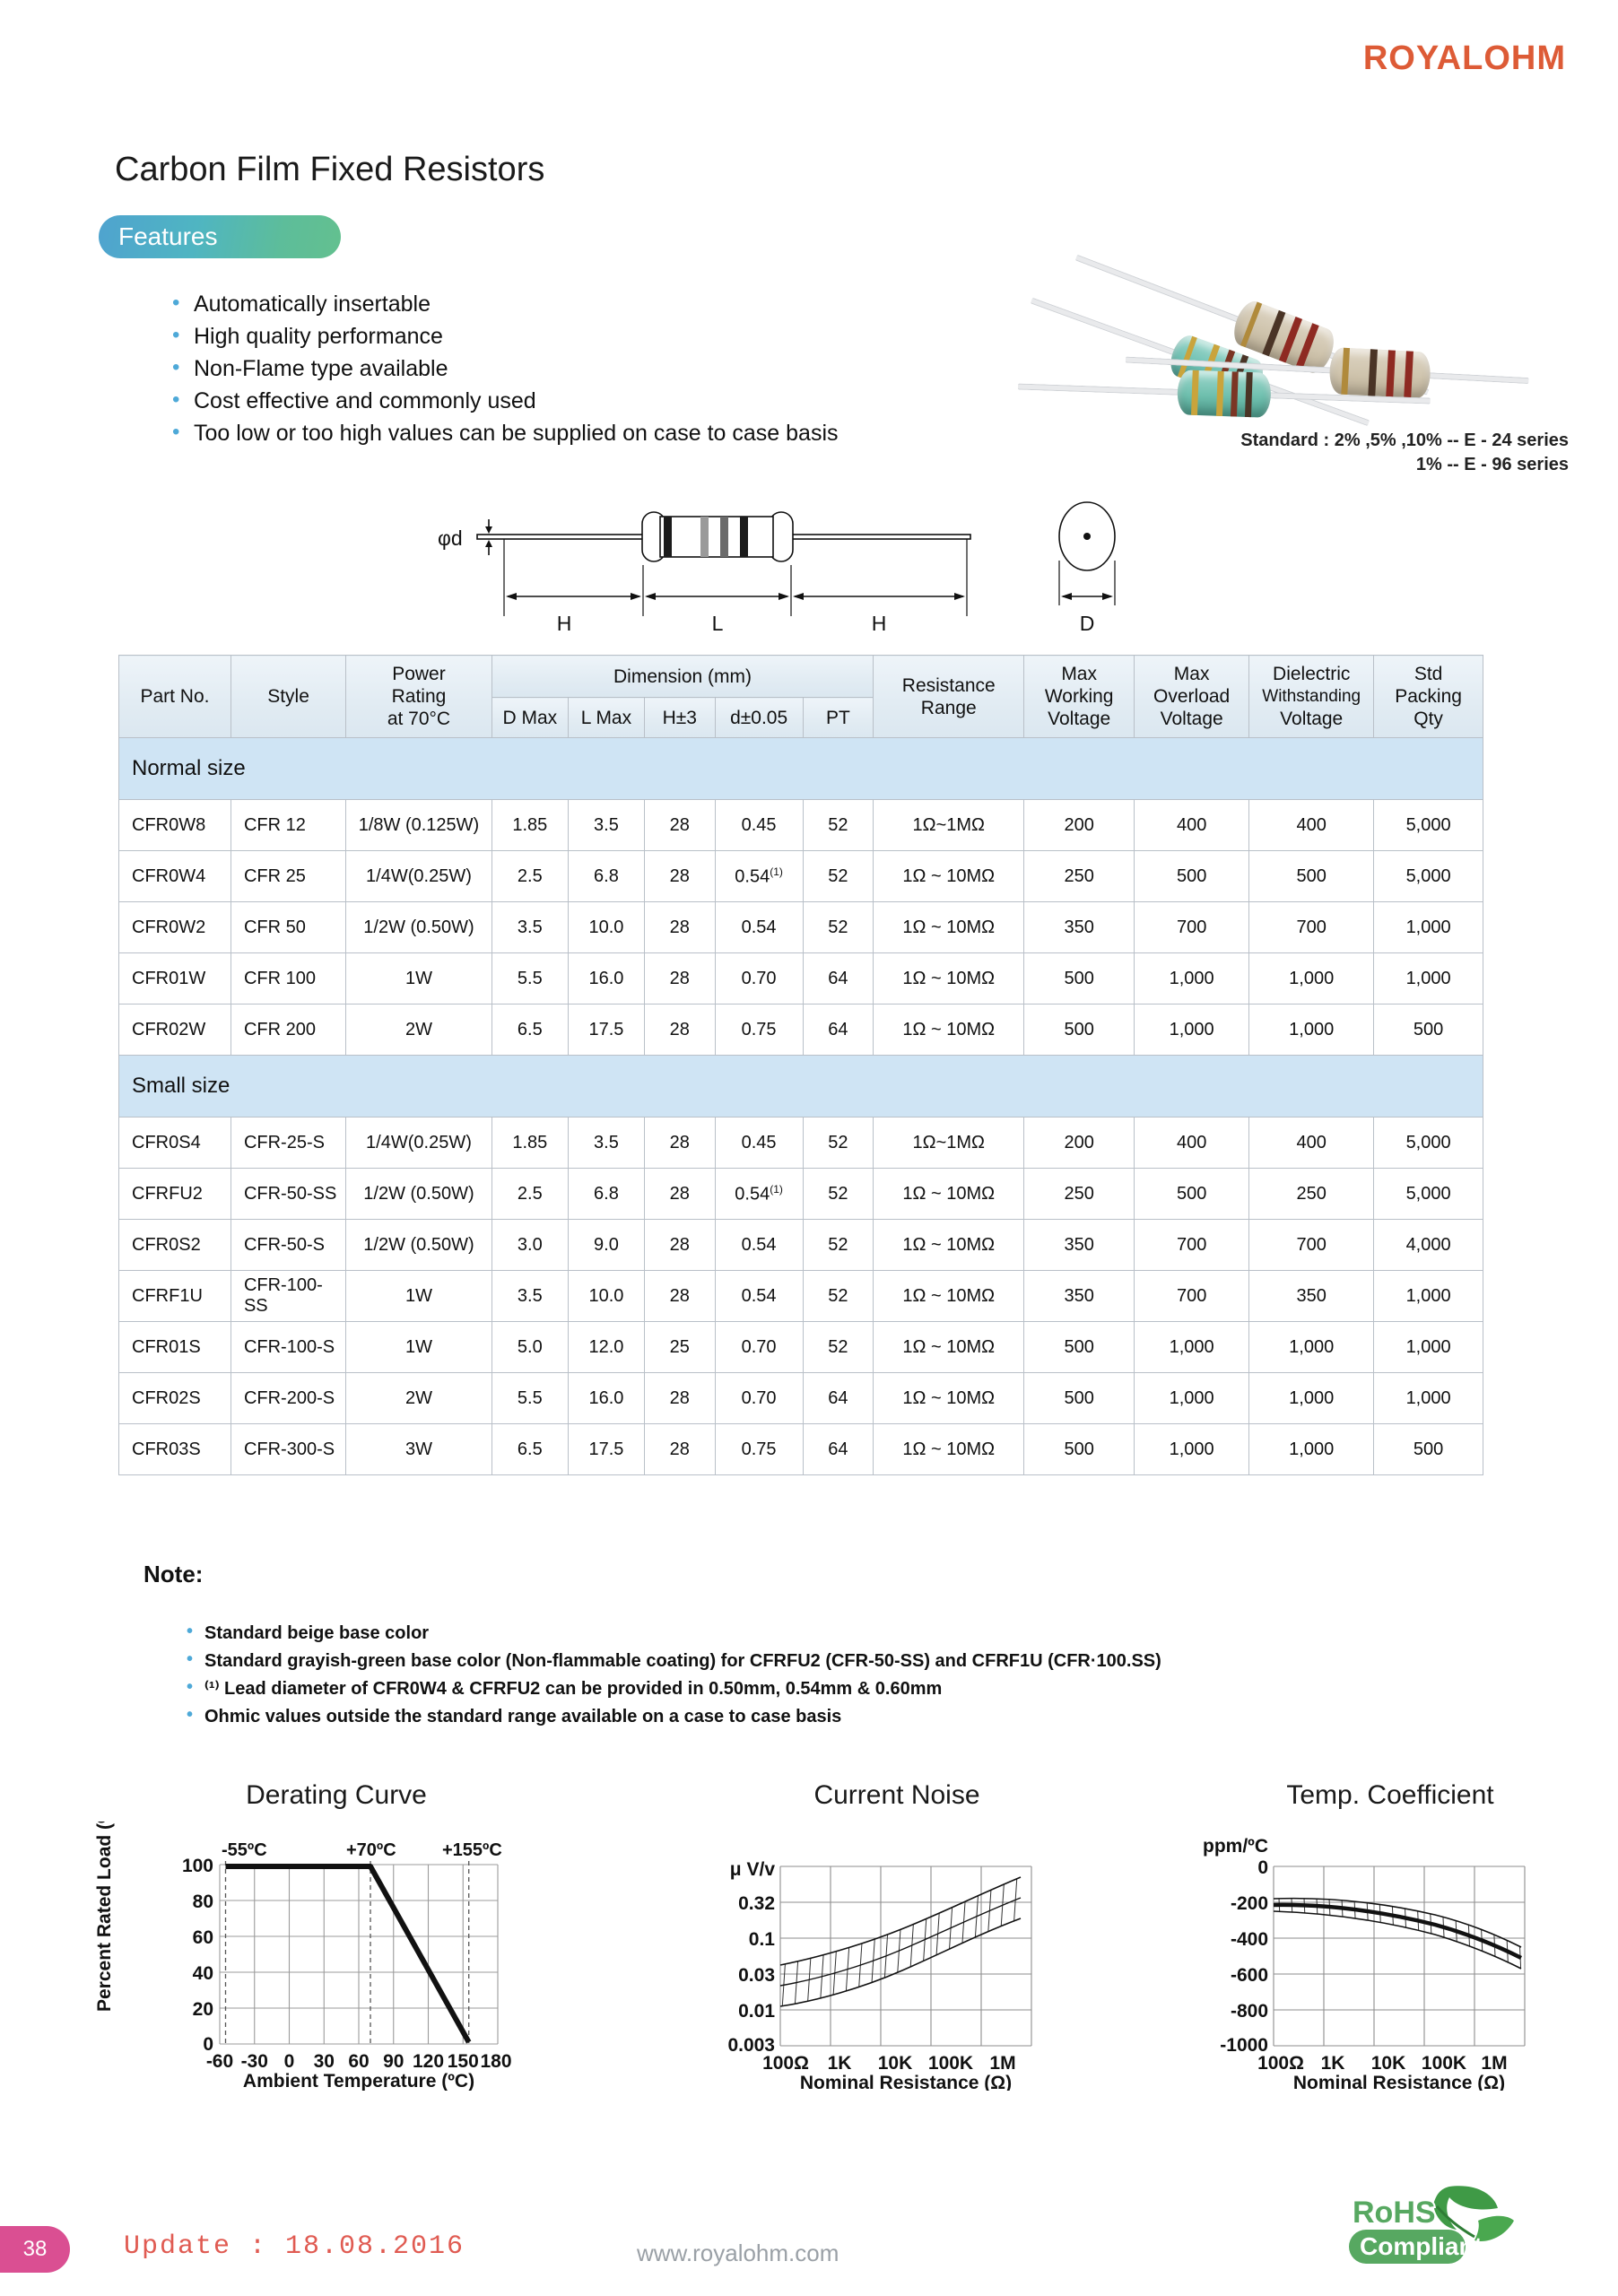  What do you see at coordinates (288, 825) in the screenshot?
I see `cell-style: CFR 12` at bounding box center [288, 825].